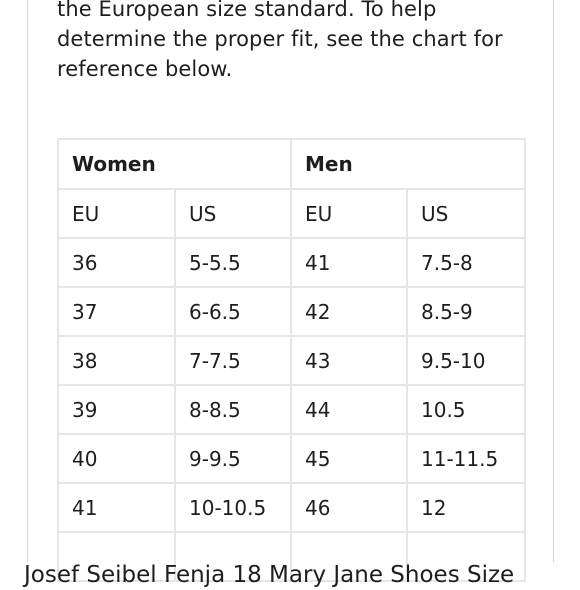 The height and width of the screenshot is (590, 580). What do you see at coordinates (349, 409) in the screenshot?
I see `table-cell: 44` at bounding box center [349, 409].